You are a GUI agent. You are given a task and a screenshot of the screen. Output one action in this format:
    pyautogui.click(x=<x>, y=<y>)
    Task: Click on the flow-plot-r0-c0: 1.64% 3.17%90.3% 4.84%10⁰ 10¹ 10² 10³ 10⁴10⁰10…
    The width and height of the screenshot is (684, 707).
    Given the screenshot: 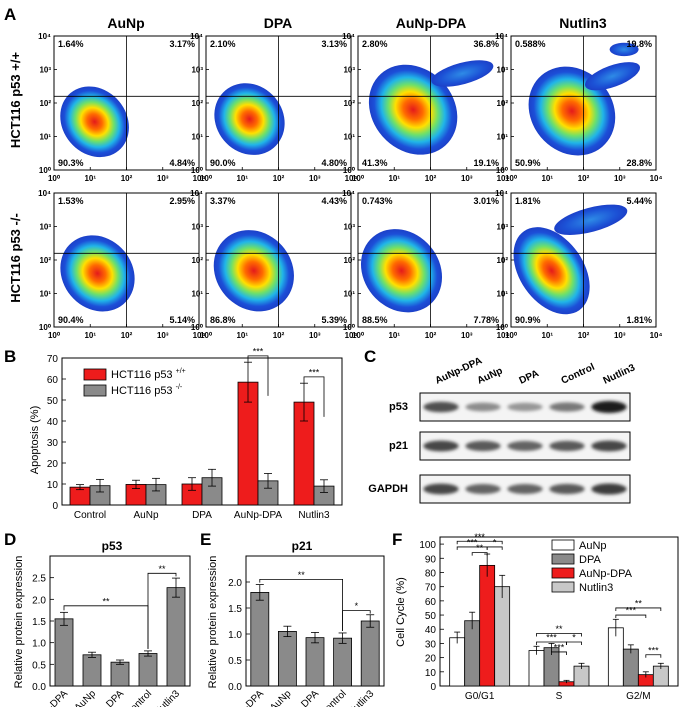 What is the action you would take?
    pyautogui.click(x=121, y=107)
    